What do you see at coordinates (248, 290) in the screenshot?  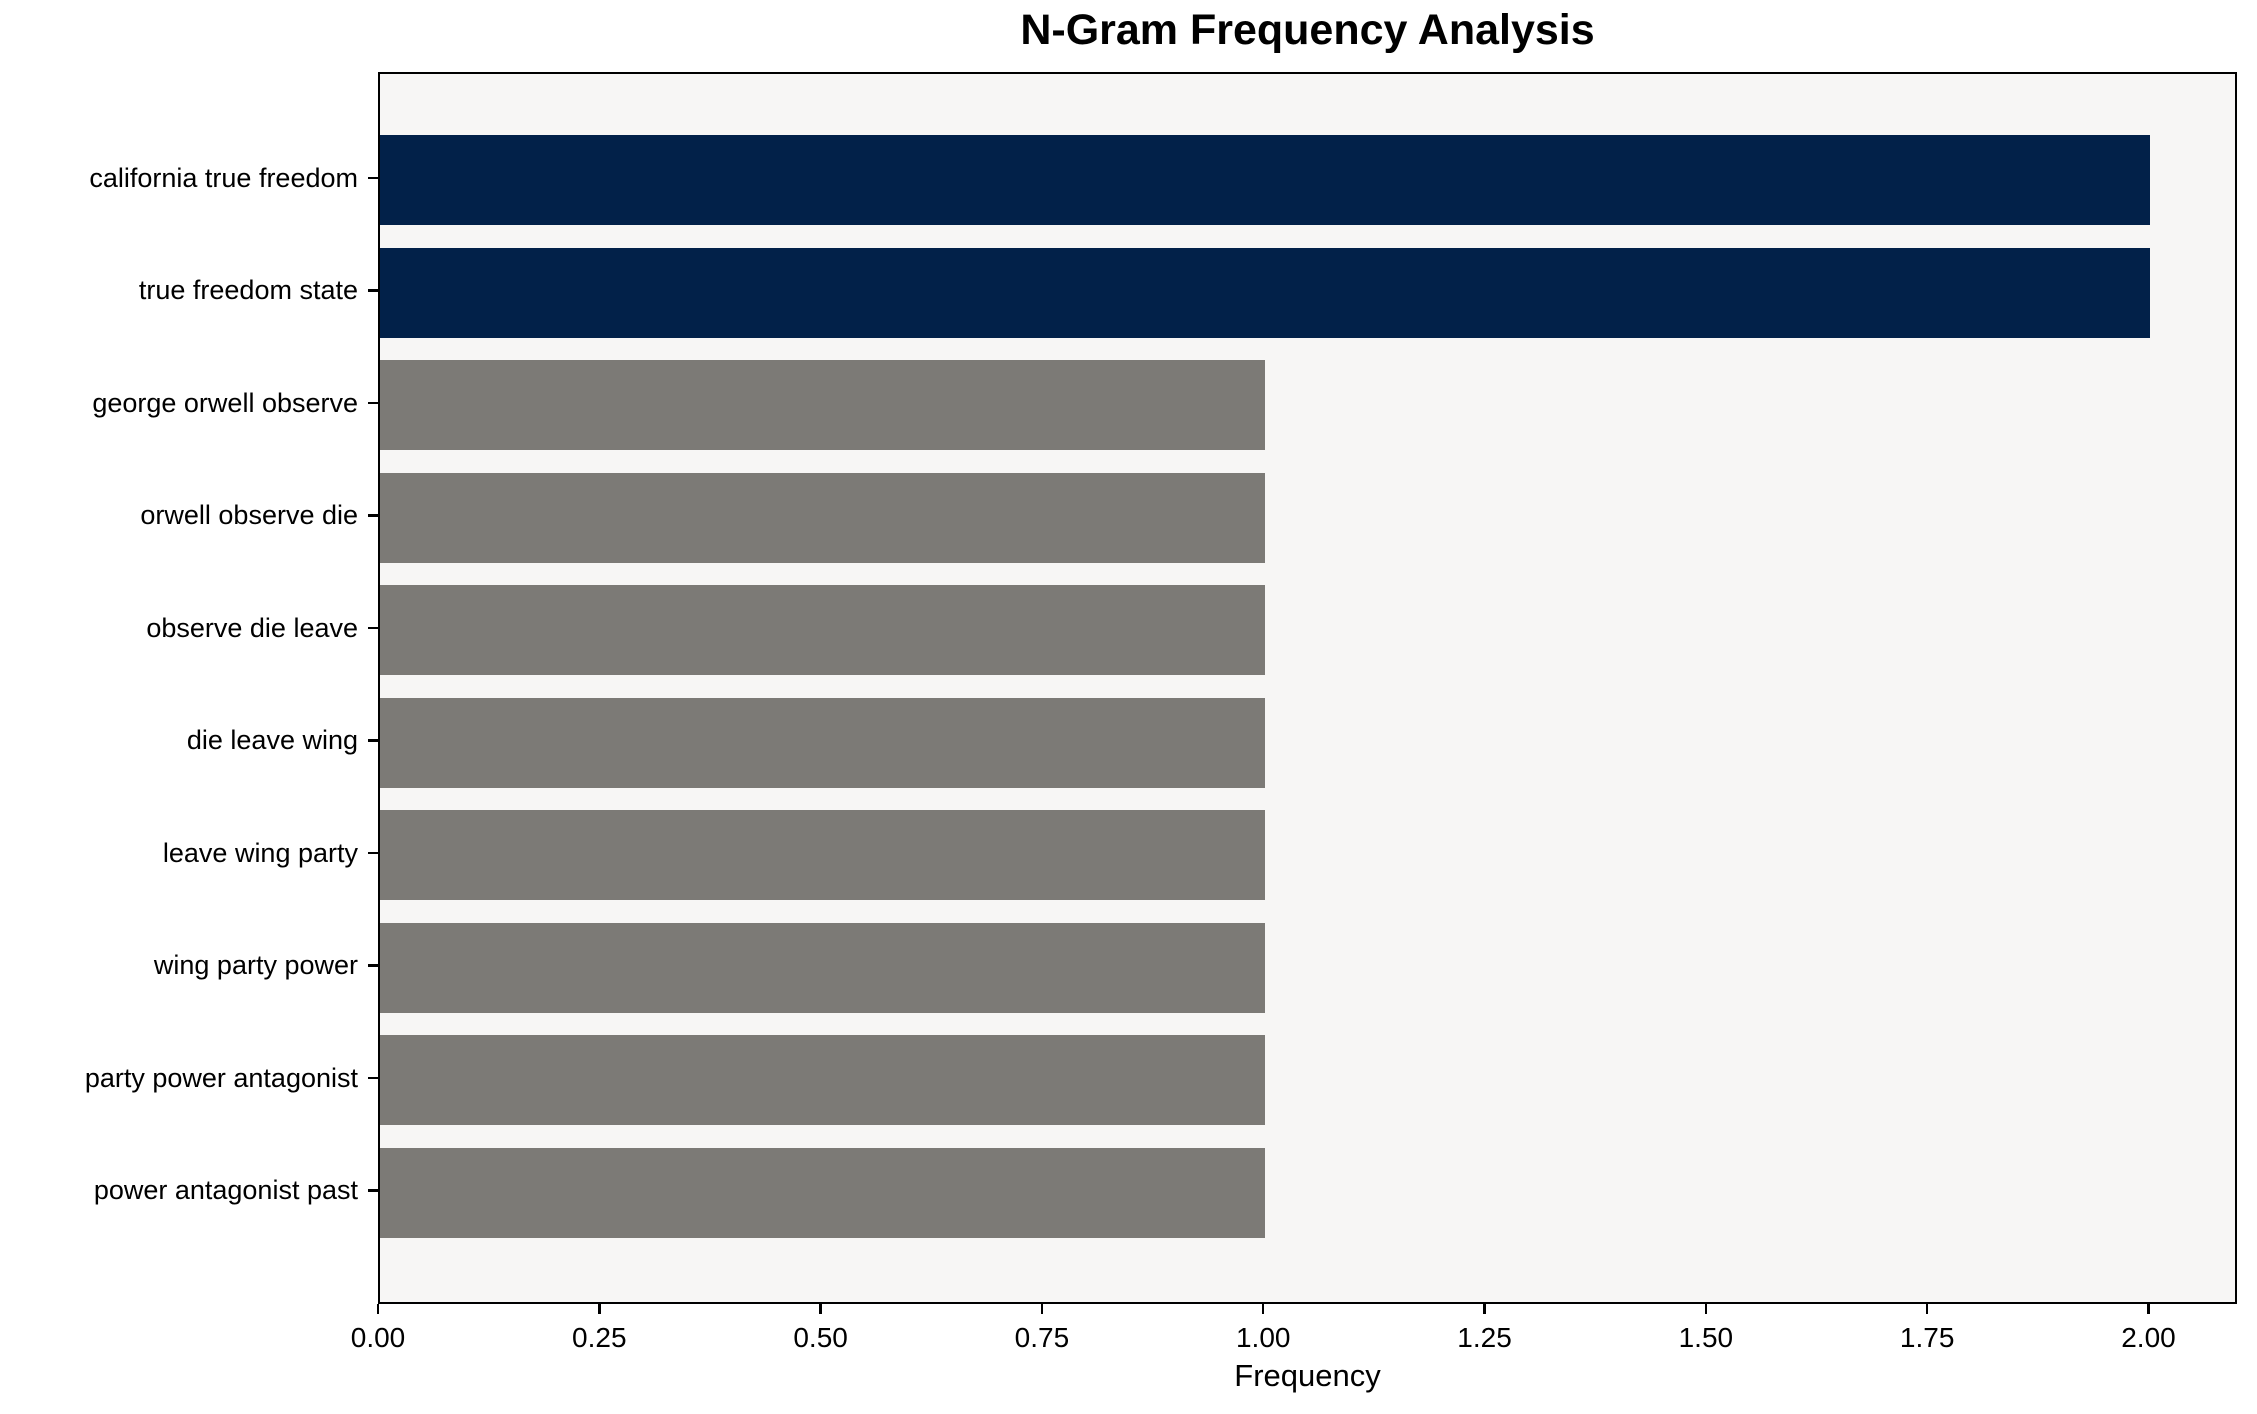 I see `y-tick-label: true freedom state` at bounding box center [248, 290].